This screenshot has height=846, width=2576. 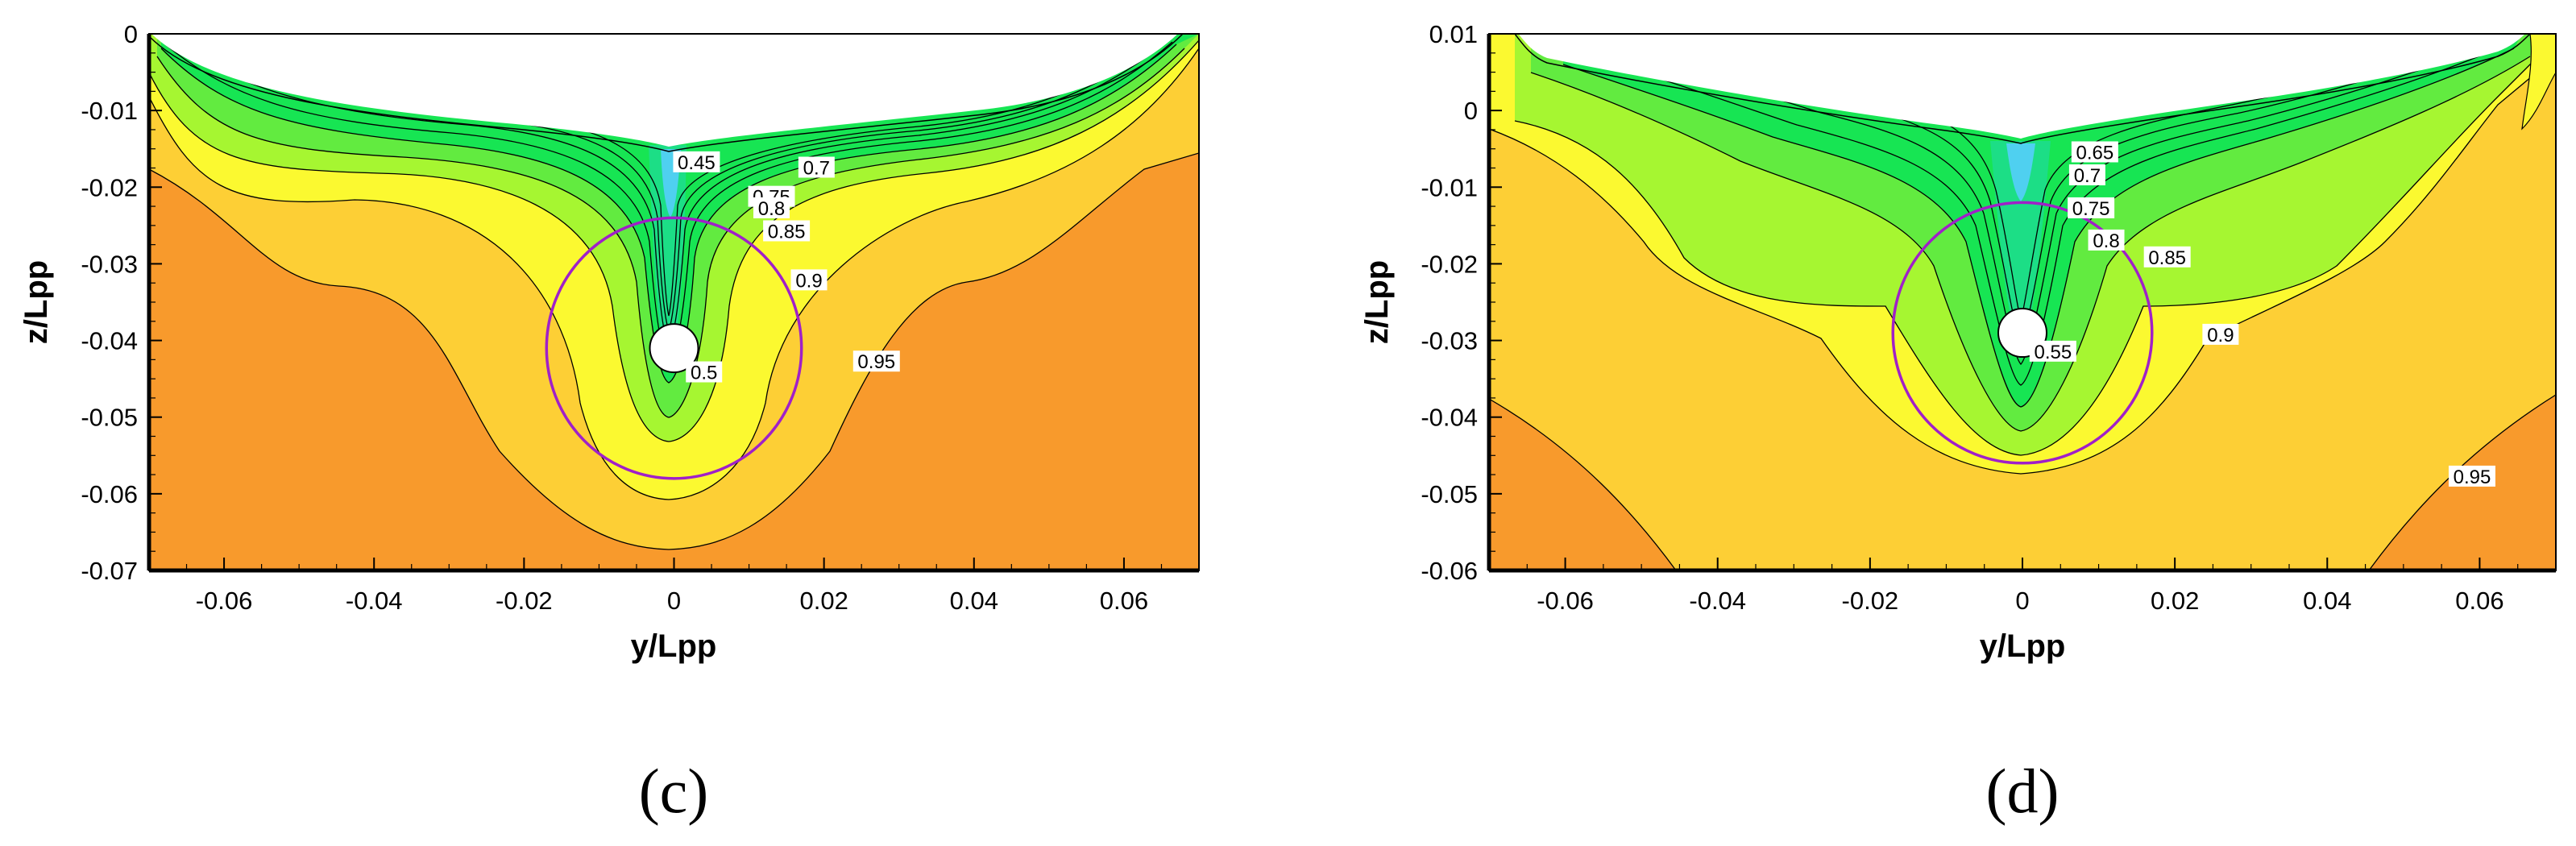 I want to click on x-axis-label-d: y/Lpp, so click(x=2023, y=646).